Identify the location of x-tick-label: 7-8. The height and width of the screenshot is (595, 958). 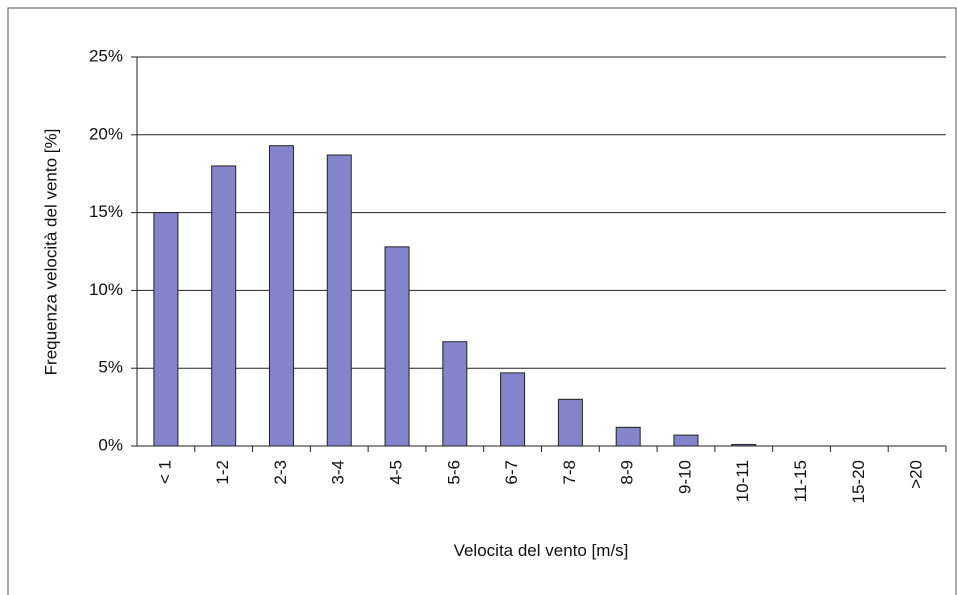
(569, 472).